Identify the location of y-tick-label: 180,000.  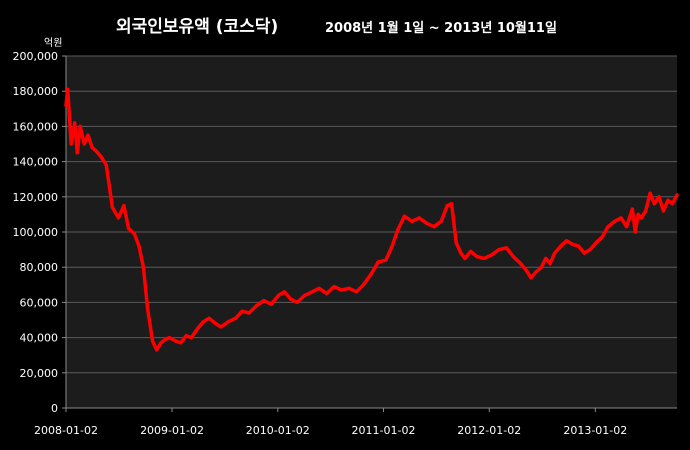
(36, 91).